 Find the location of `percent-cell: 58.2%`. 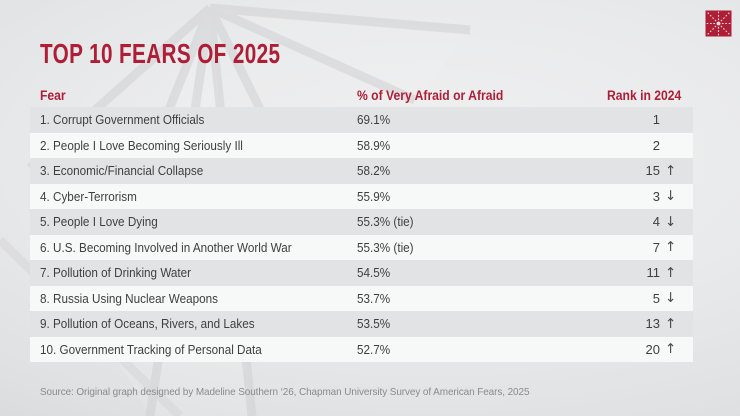

percent-cell: 58.2% is located at coordinates (472, 170).